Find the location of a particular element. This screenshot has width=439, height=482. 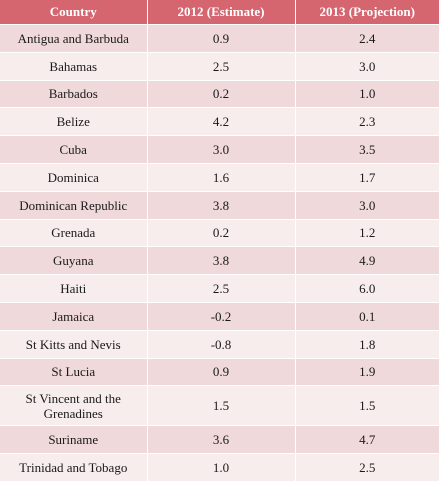

cell-2013: 2.3 is located at coordinates (367, 122).